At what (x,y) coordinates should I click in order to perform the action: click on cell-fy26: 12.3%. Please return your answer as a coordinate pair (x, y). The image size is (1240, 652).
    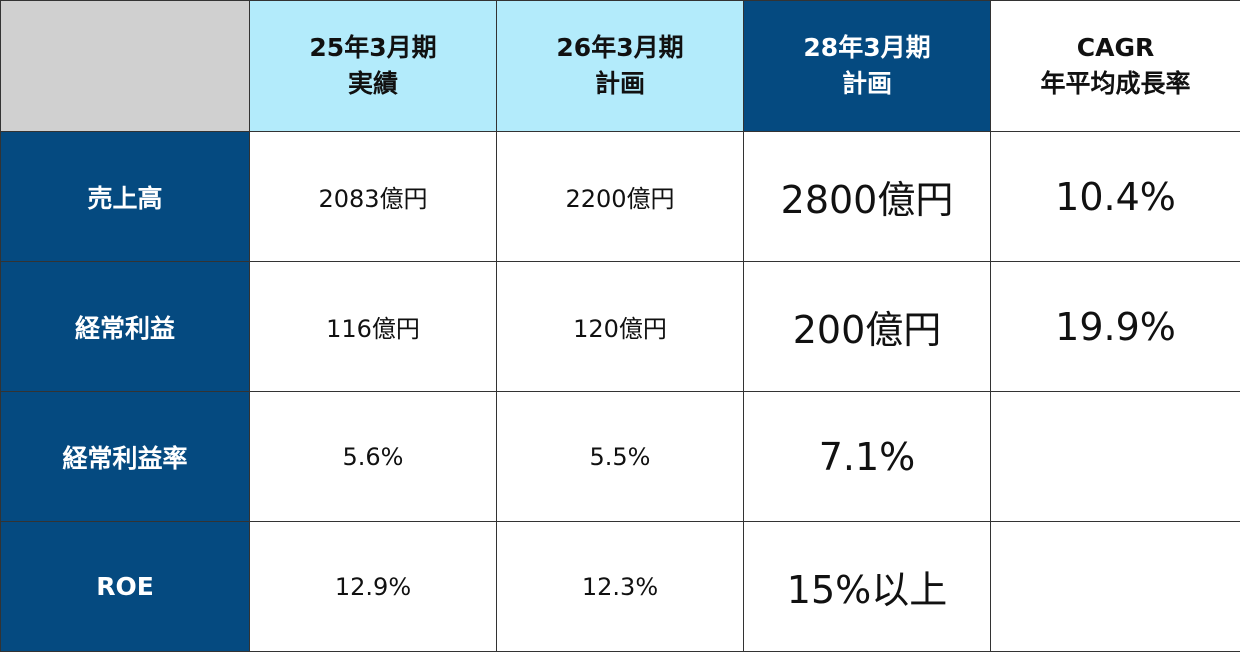
    Looking at the image, I should click on (620, 586).